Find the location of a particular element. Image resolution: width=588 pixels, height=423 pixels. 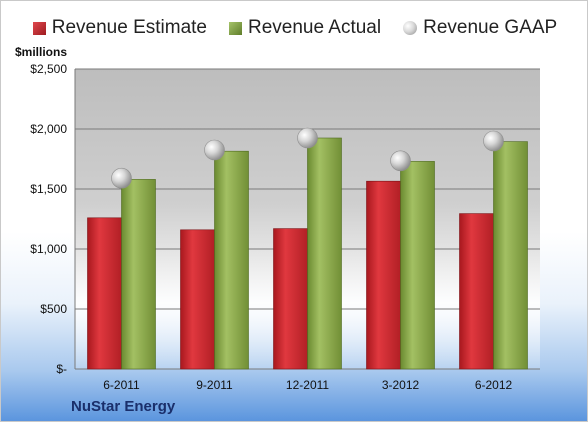

legend-label-actual: Revenue Actual is located at coordinates (315, 27).